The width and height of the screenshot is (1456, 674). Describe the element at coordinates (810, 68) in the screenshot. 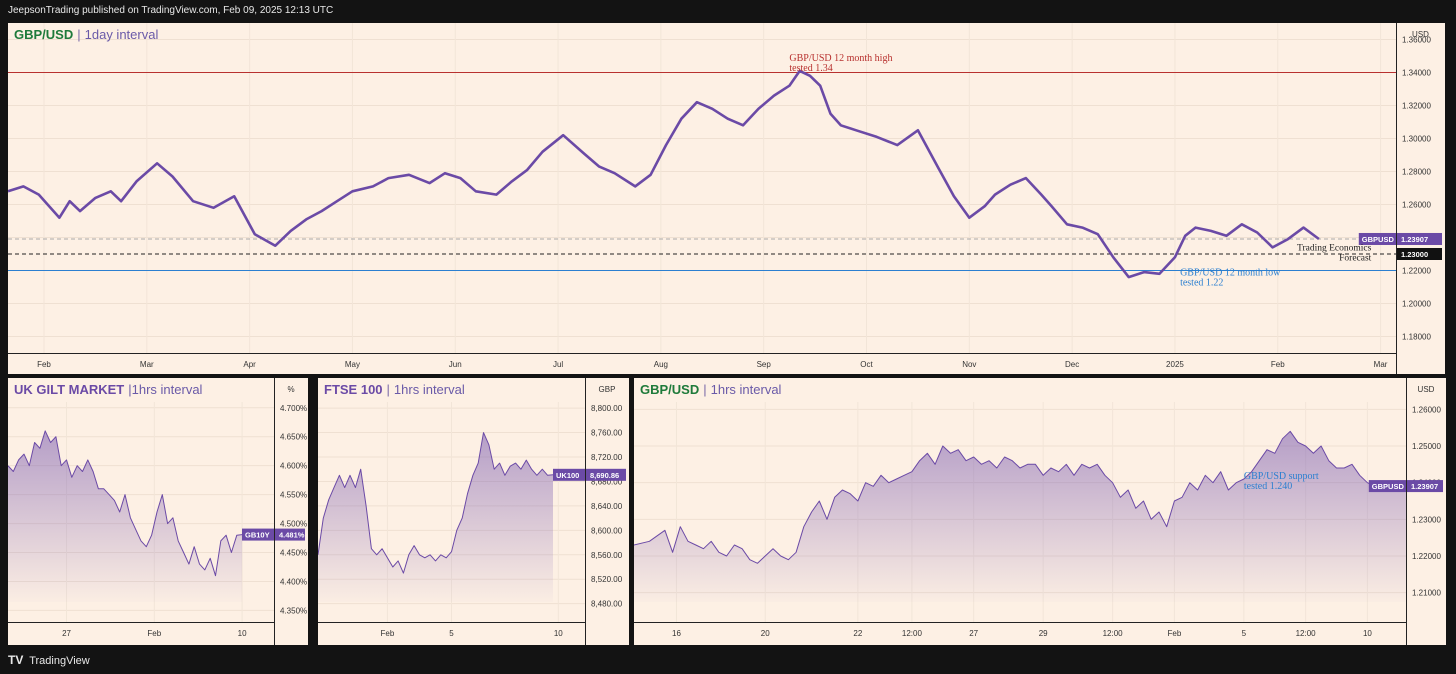

I see `twelve-month-high-annotation: tested 1.34` at that location.